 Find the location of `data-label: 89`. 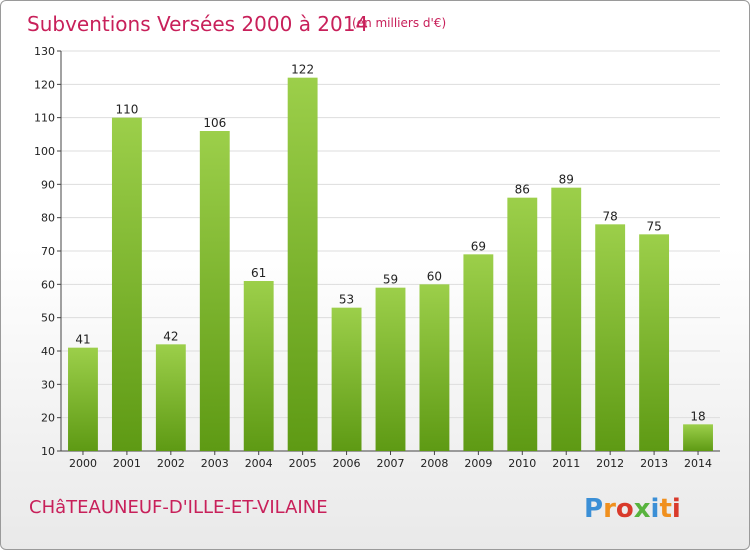

data-label: 89 is located at coordinates (566, 180).